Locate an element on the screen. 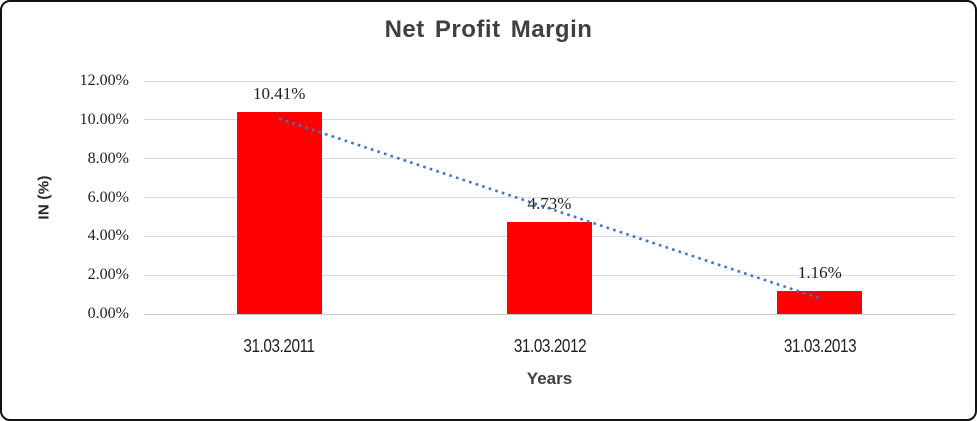 This screenshot has height=421, width=977. y-tick-label: 12.00% is located at coordinates (104, 80).